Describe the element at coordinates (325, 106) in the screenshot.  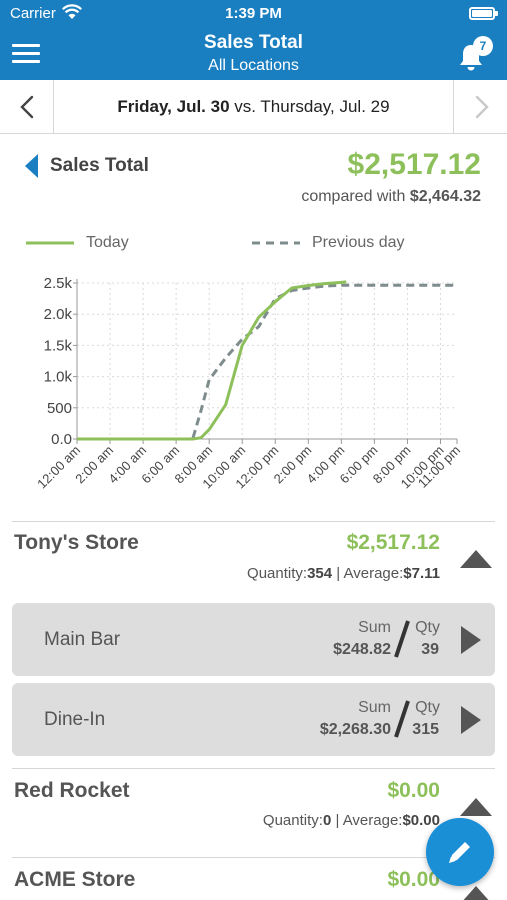
I see `compare-date: Thursday, Jul. 29` at that location.